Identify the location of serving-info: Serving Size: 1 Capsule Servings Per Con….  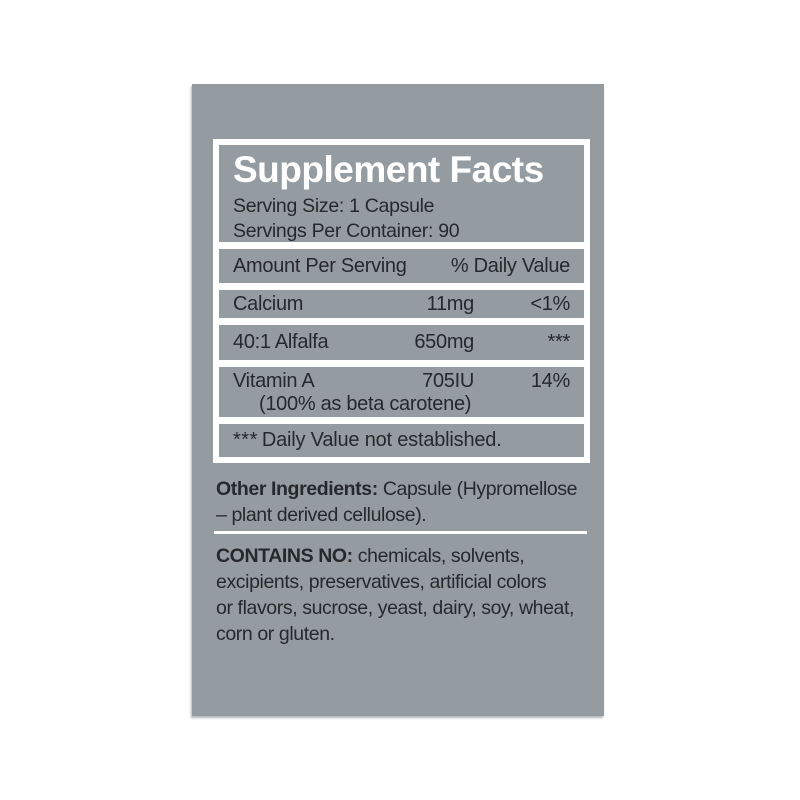
(401, 219).